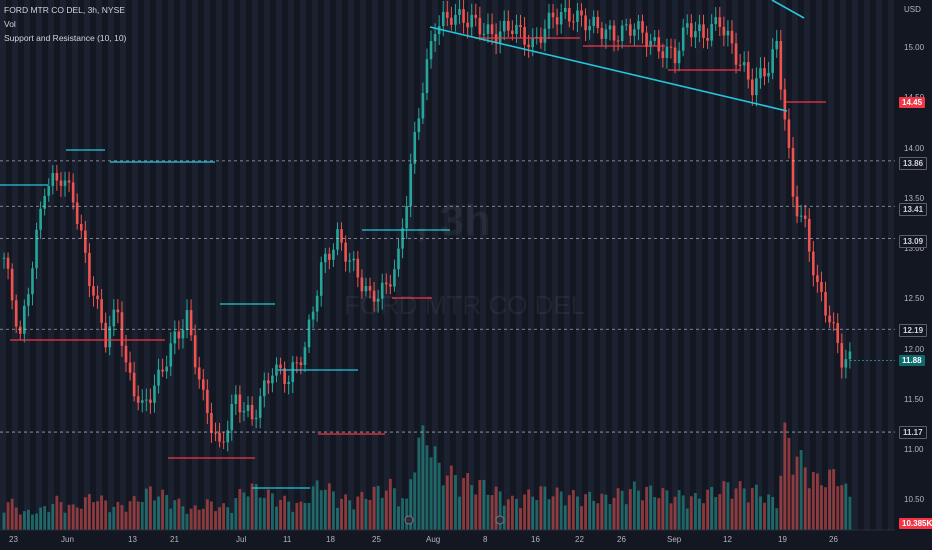  What do you see at coordinates (174, 539) in the screenshot?
I see `x-tick: 21` at bounding box center [174, 539].